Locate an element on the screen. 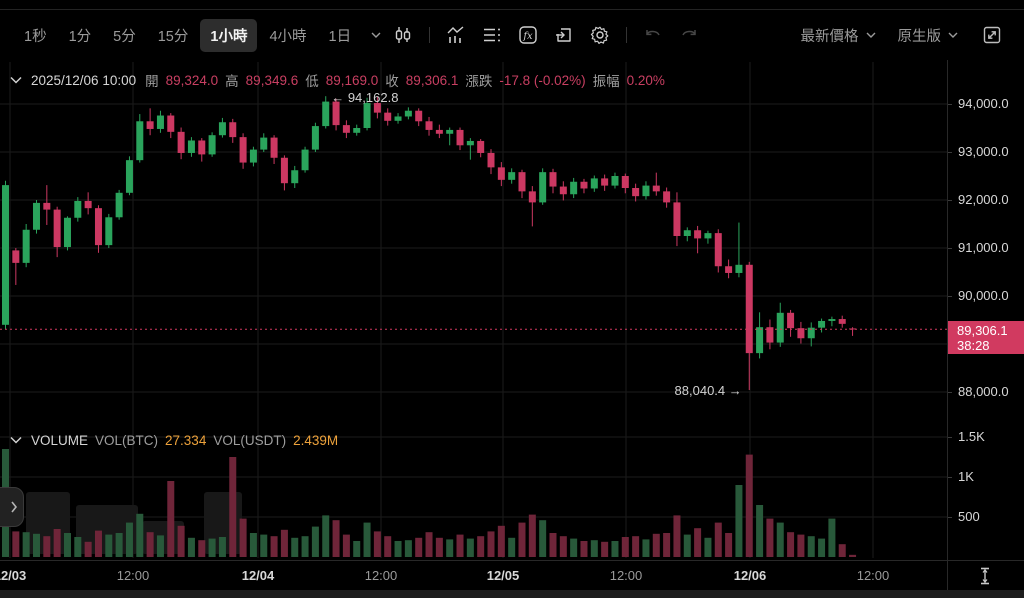  undo-button is located at coordinates (653, 35).